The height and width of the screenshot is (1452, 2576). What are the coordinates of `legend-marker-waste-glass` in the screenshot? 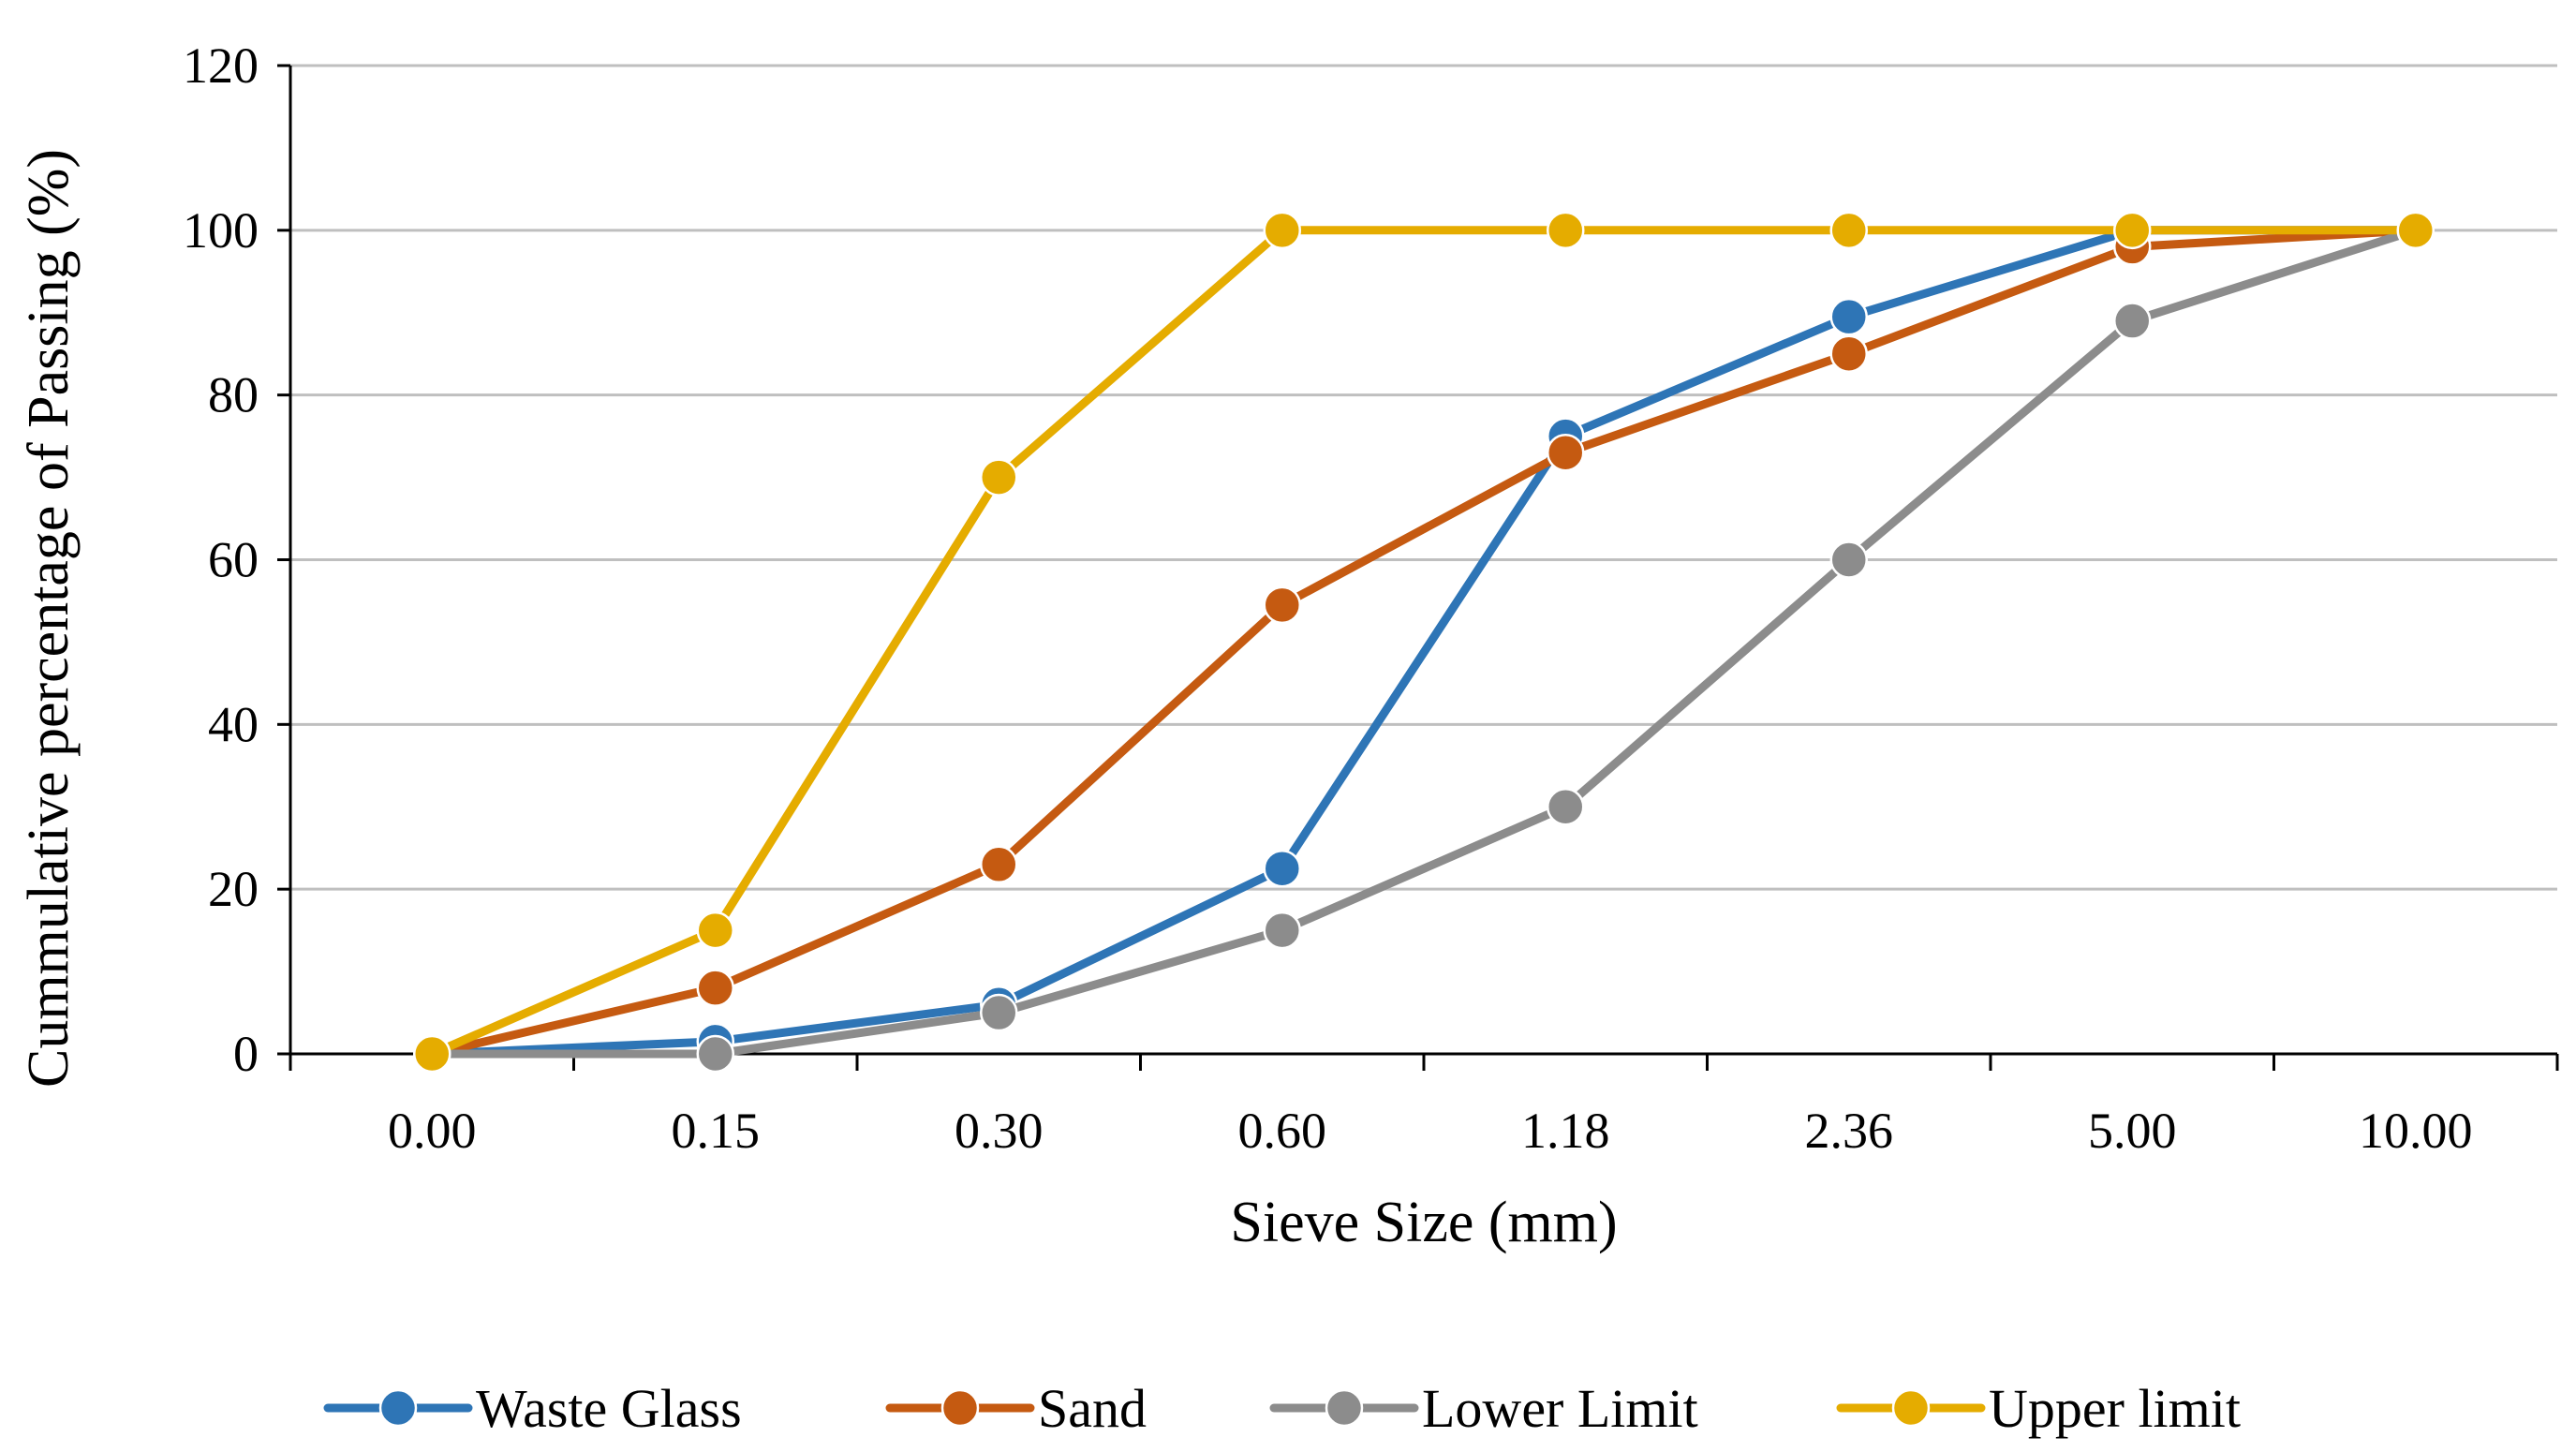 It's located at (398, 1408).